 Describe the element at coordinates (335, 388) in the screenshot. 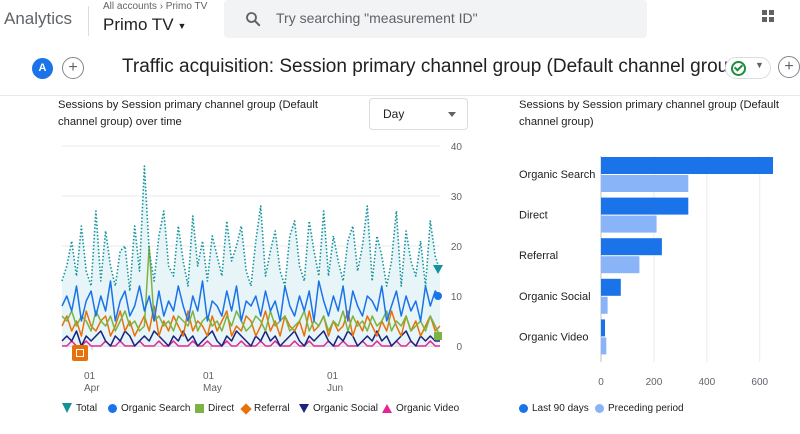

I see `x-tick-label: Jun` at that location.